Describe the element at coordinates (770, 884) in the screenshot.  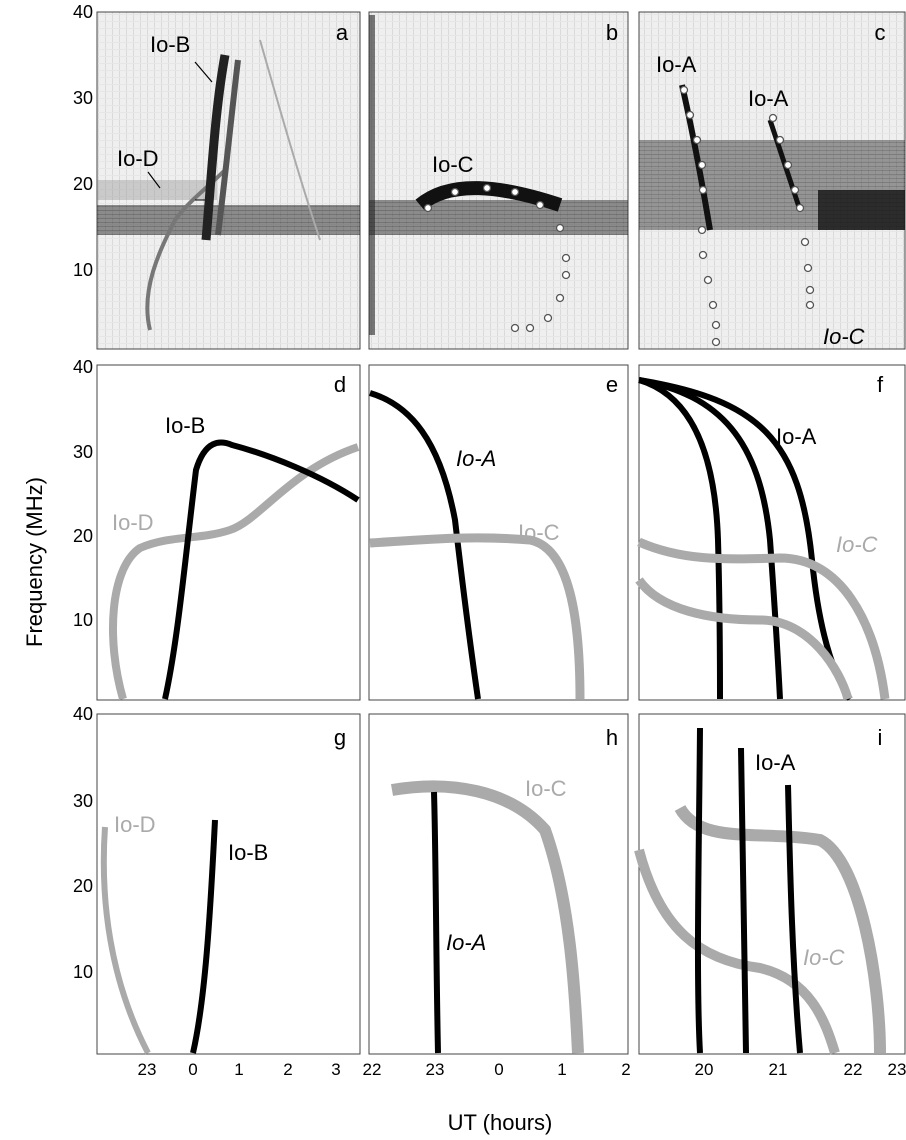
I see `panel-i: i Io-A Io-C` at that location.